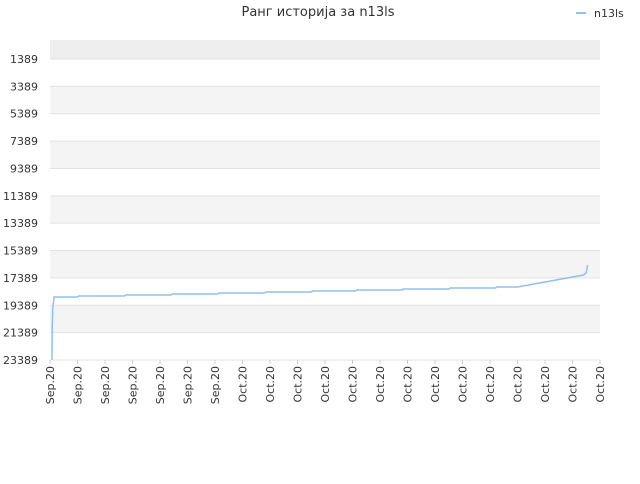 The width and height of the screenshot is (640, 484). Describe the element at coordinates (20, 360) in the screenshot. I see `y-tick-label: 23389` at that location.